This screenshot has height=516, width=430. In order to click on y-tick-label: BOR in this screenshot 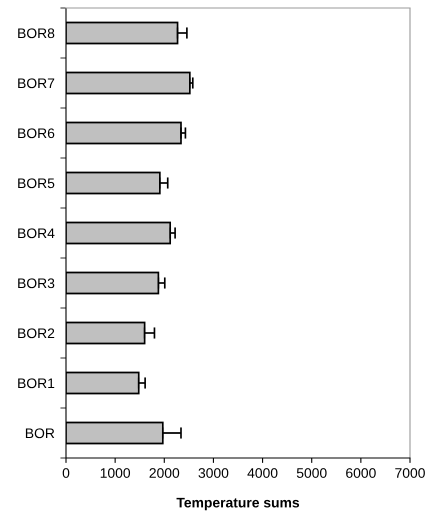, I will do `click(40, 433)`.